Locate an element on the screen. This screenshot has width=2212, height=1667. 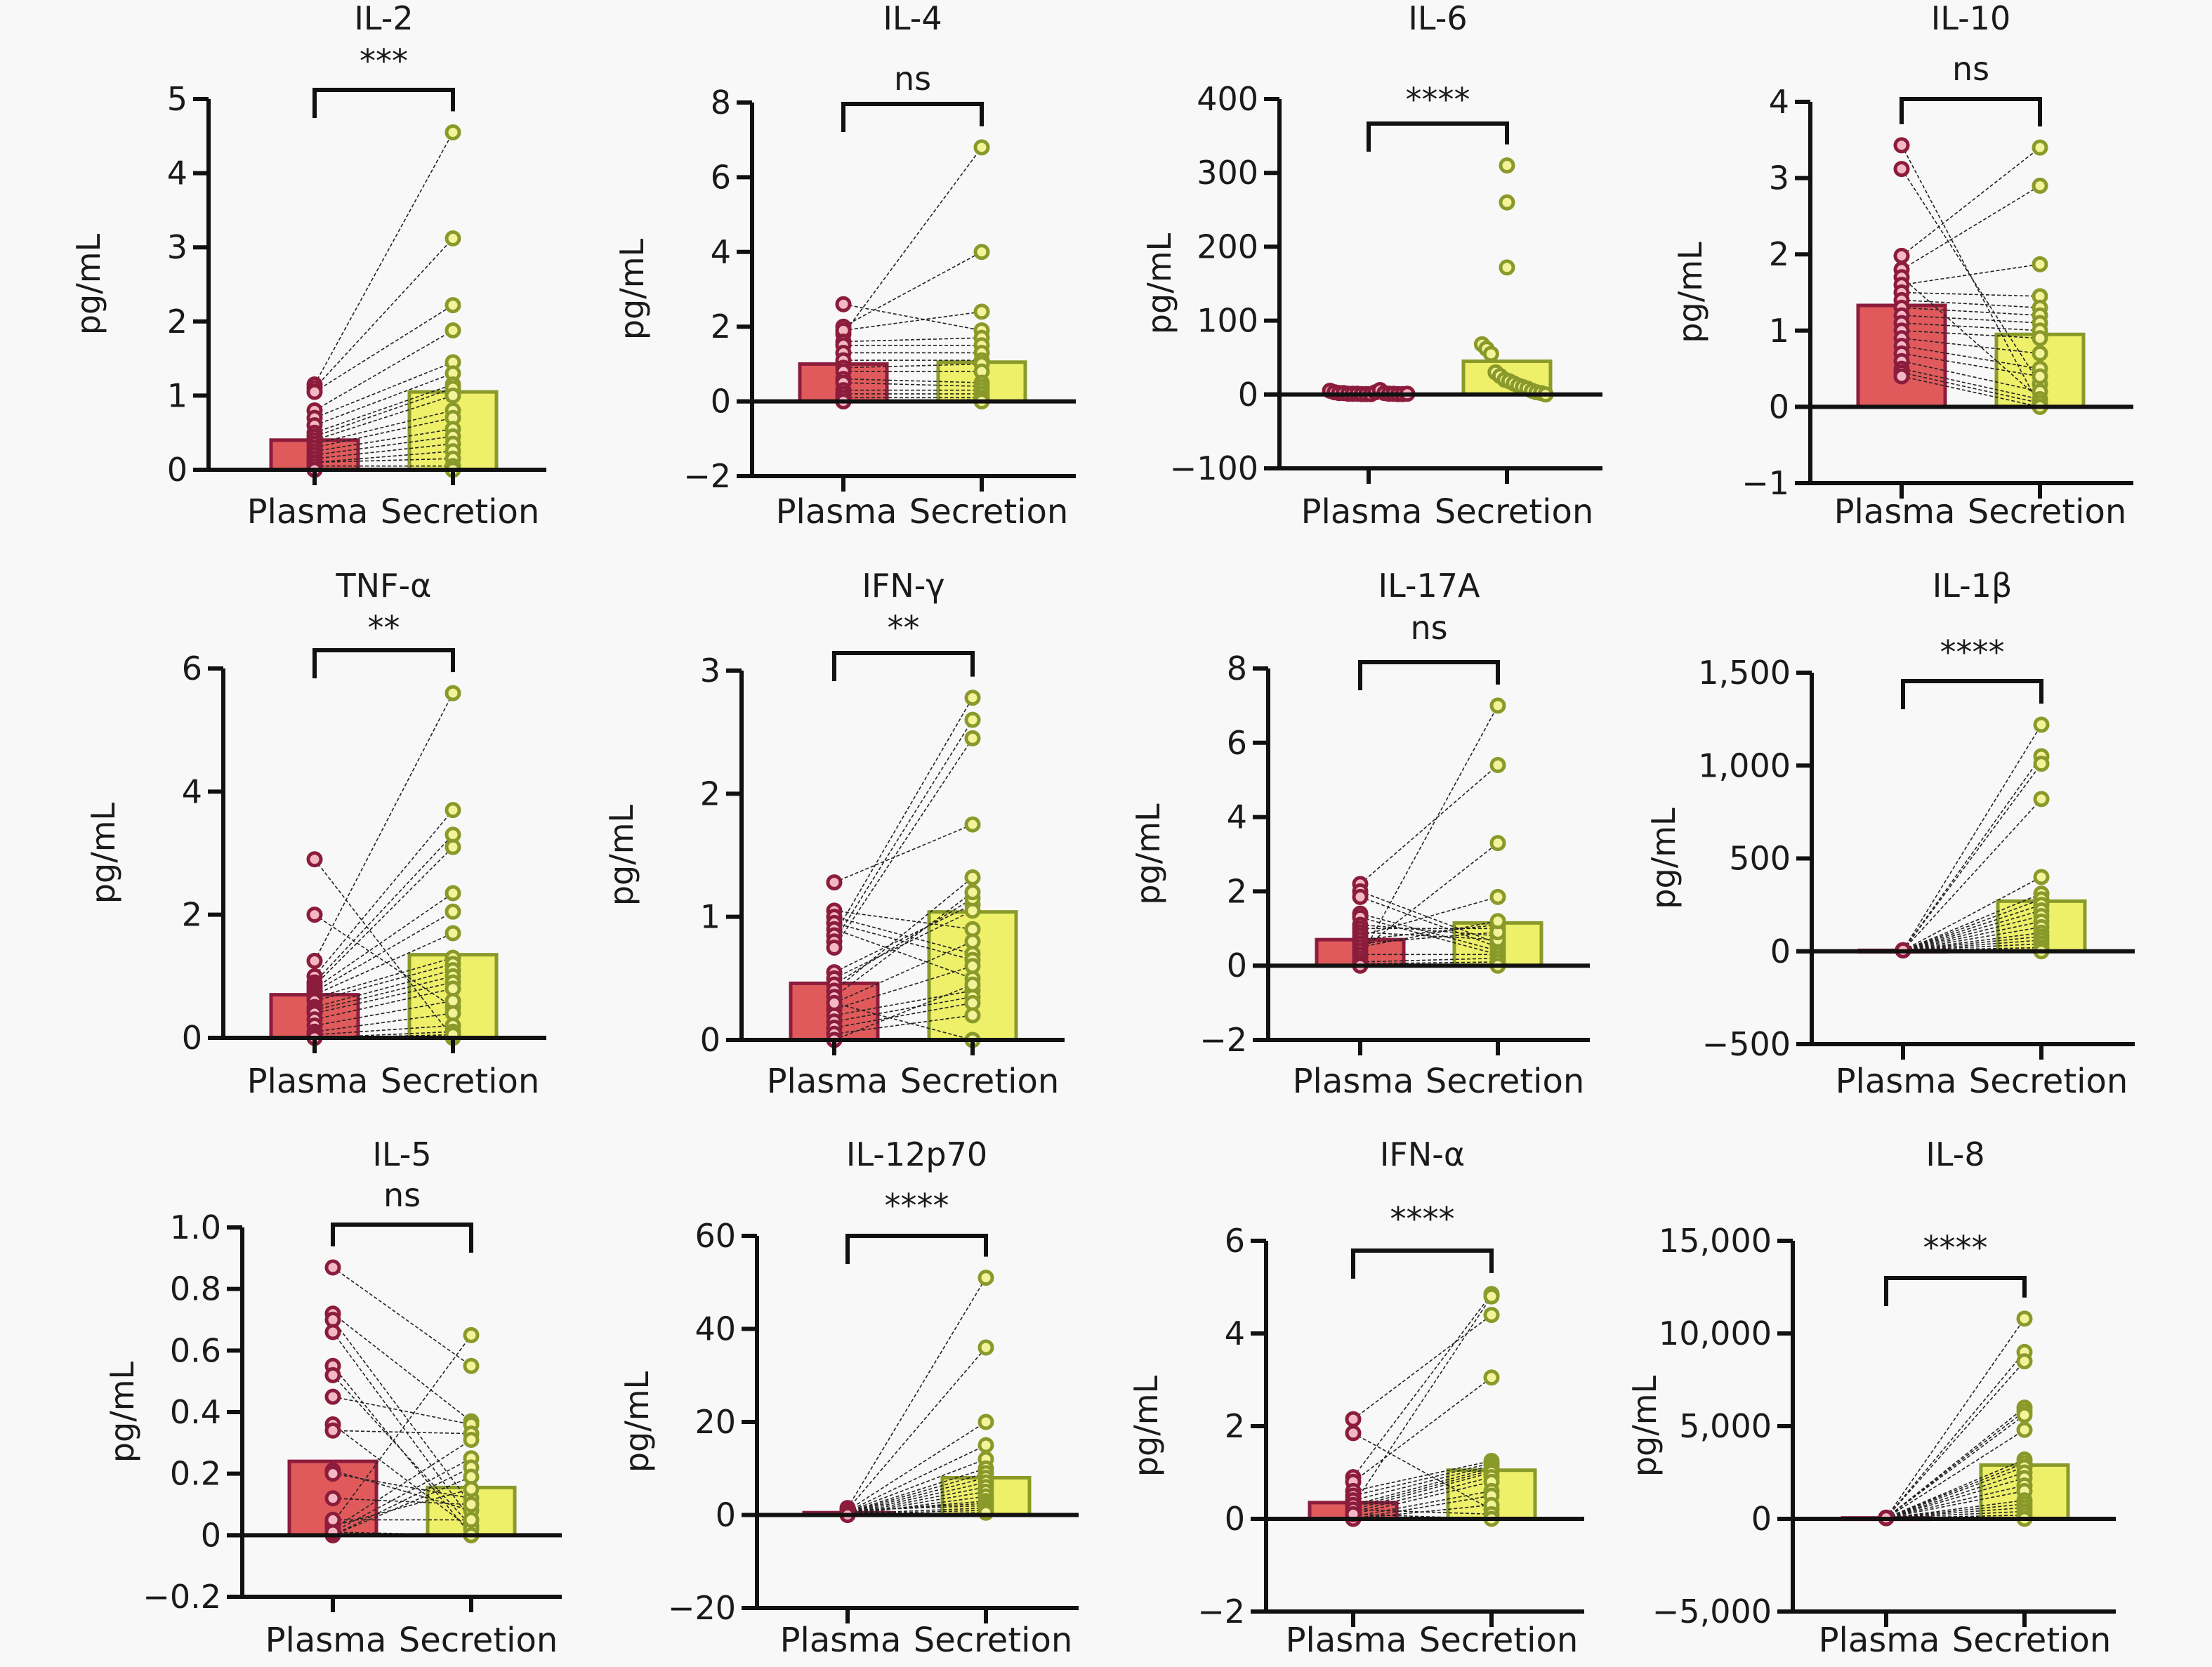
y-tick-label: 1 is located at coordinates (1779, 331).